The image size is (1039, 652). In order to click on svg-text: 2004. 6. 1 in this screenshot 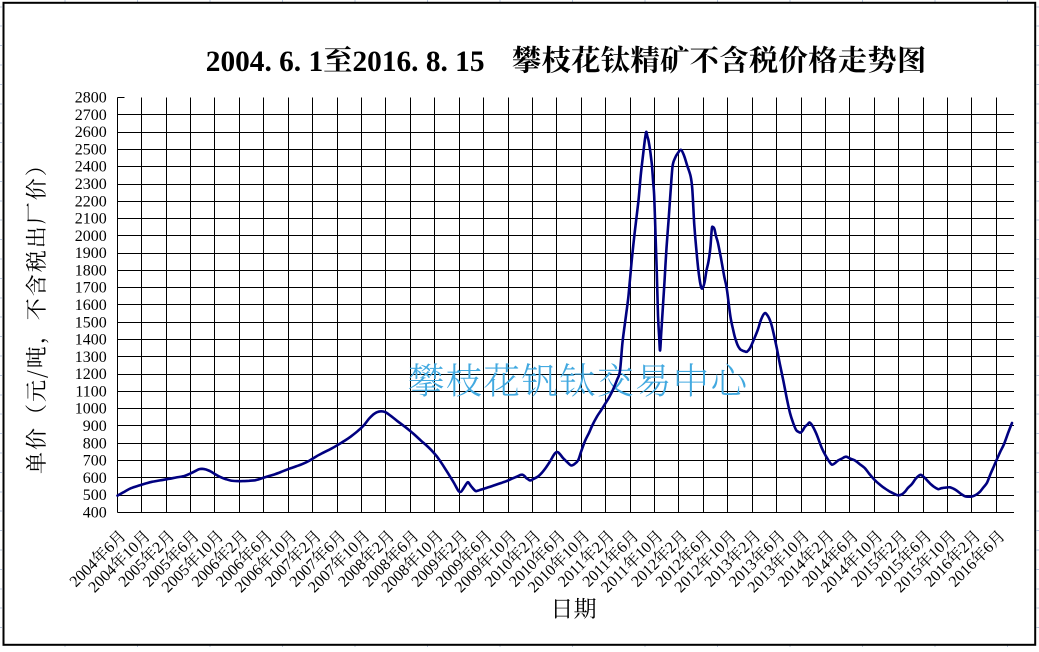, I will do `click(264, 62)`.